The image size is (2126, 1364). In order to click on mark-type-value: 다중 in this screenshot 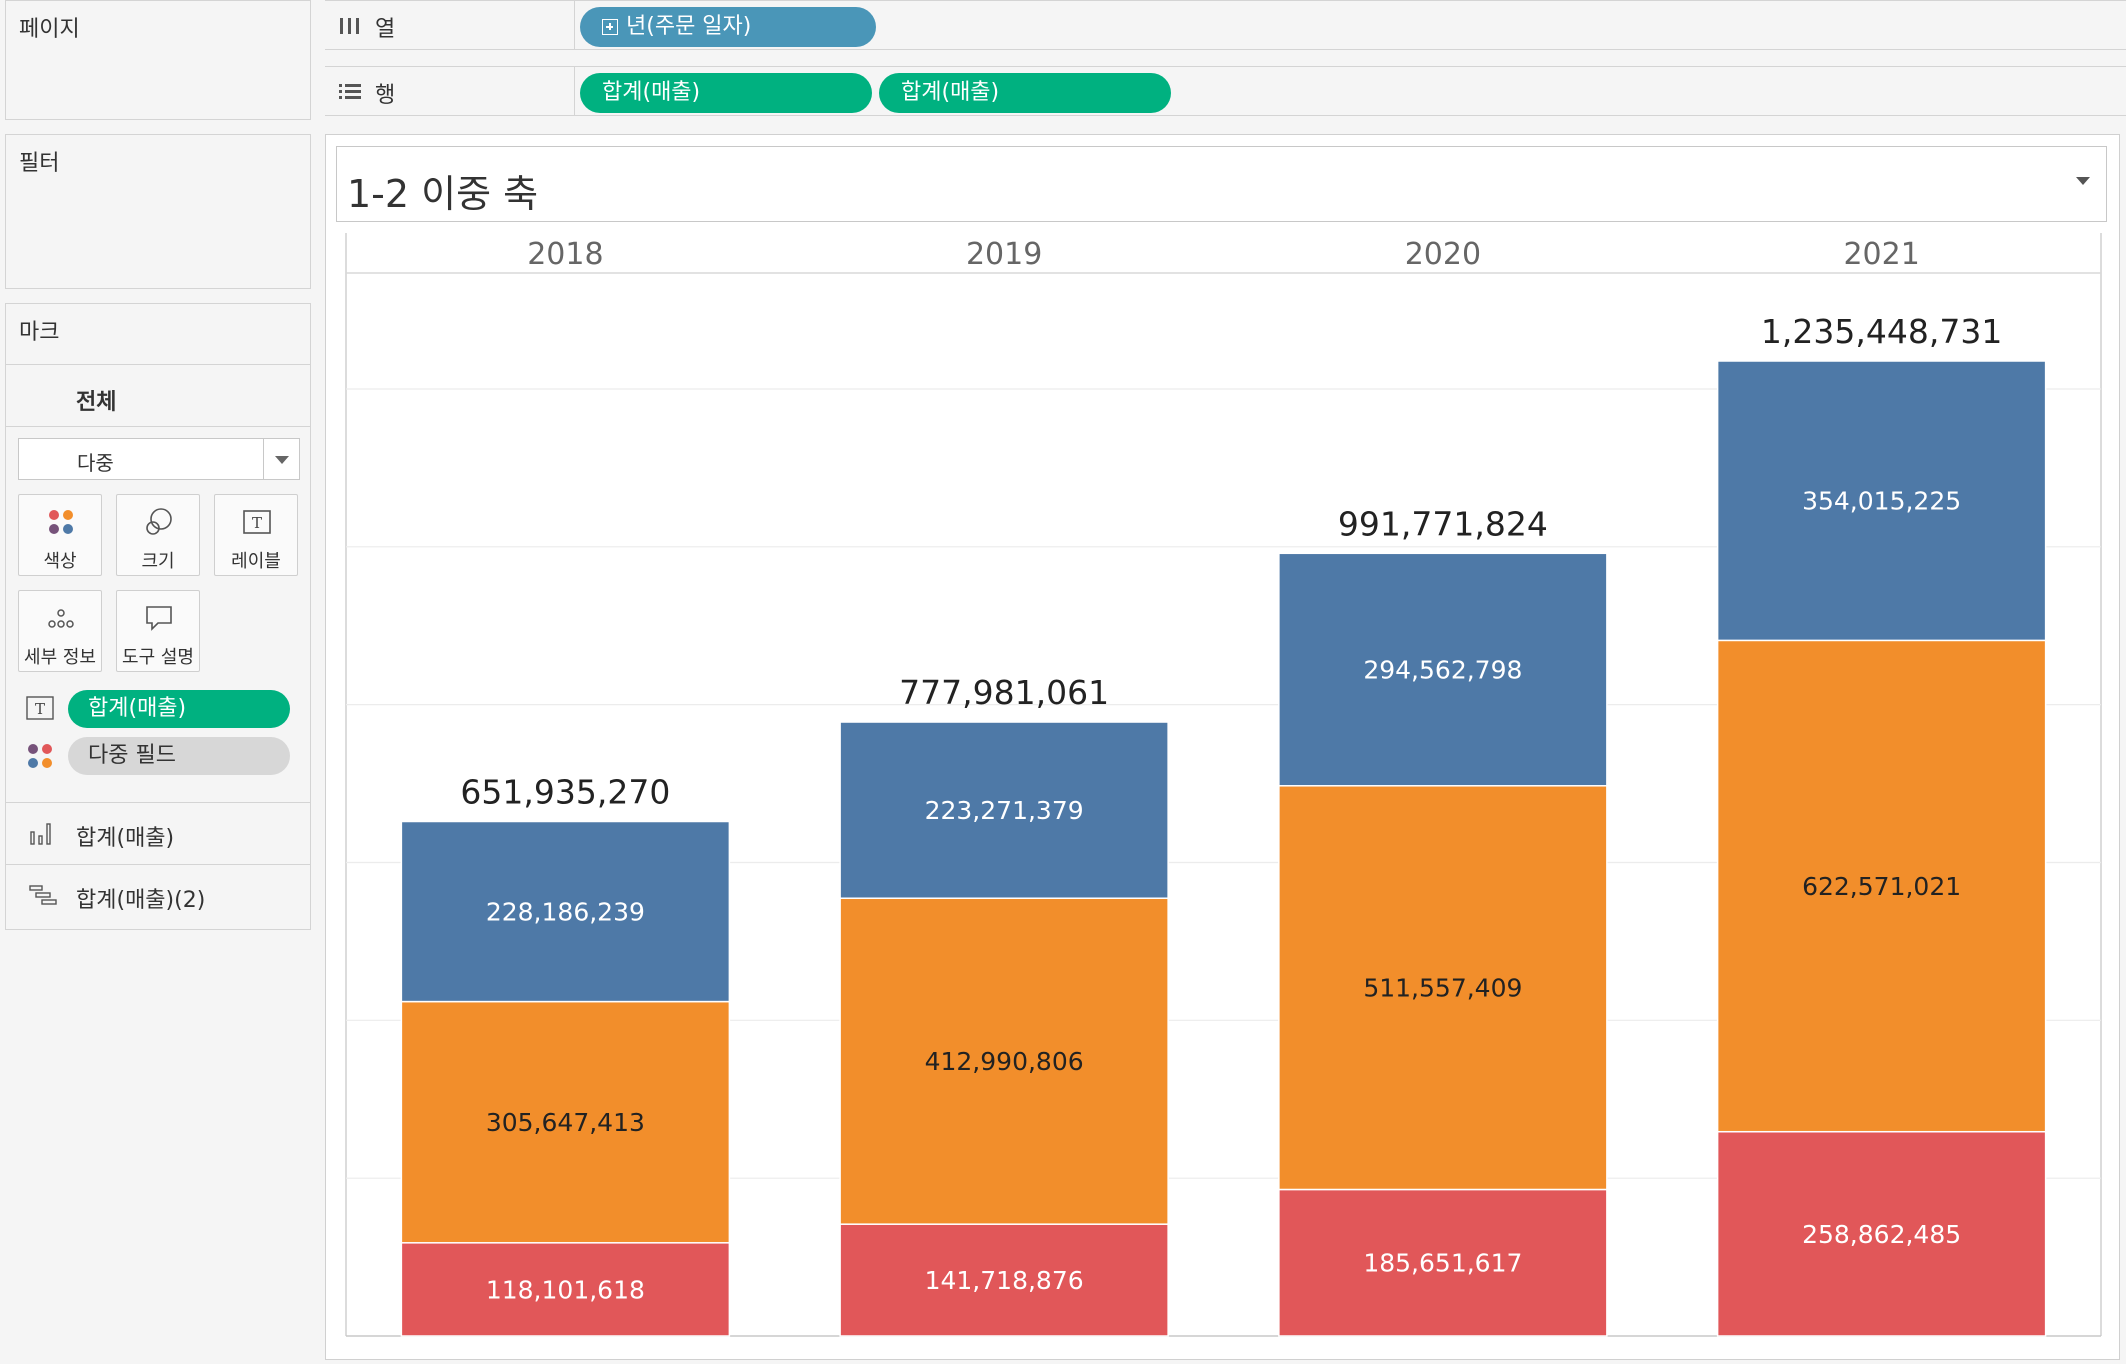, I will do `click(95, 463)`.